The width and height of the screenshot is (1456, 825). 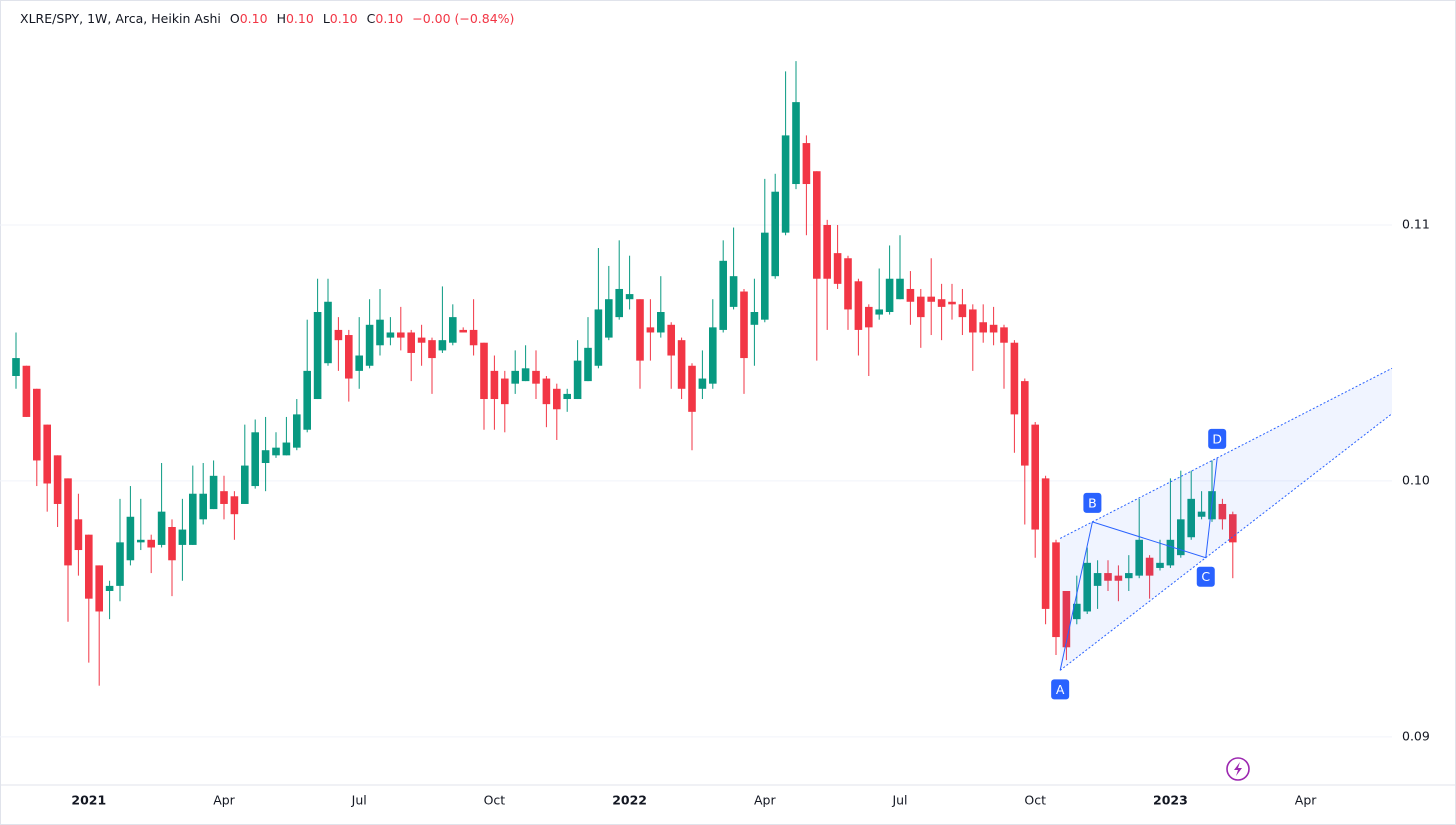 I want to click on pattern-zigzag, so click(x=1138, y=564).